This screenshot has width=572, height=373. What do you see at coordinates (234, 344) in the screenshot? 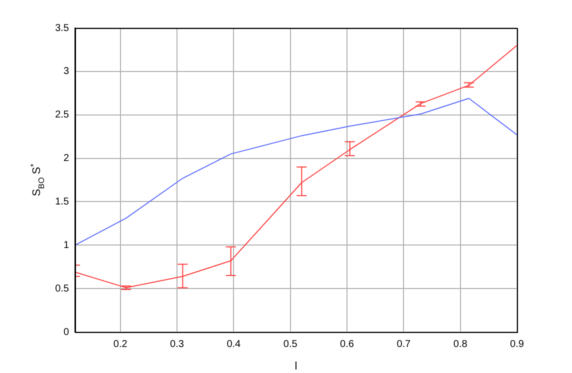
I see `x-tick-label: 0.4` at bounding box center [234, 344].